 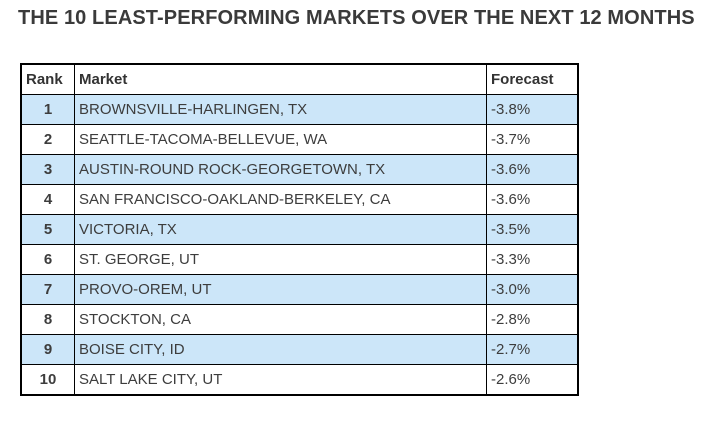 I want to click on table-row: 9 BOISE CITY, ID -2.7%, so click(x=299, y=349).